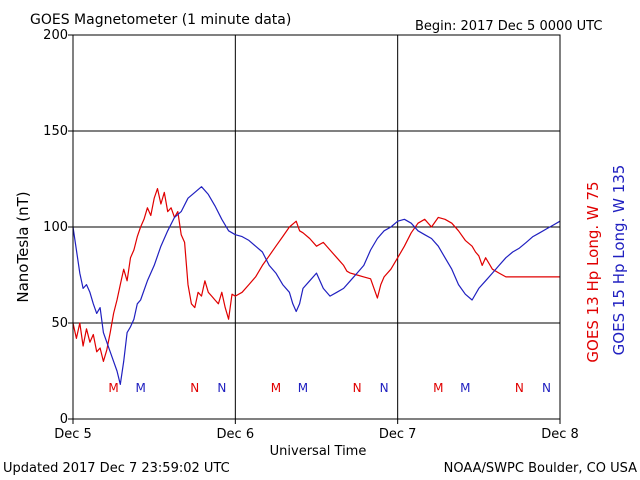  What do you see at coordinates (508, 26) in the screenshot?
I see `begin-time: Begin: 2017 Dec 5 0000 UTC` at bounding box center [508, 26].